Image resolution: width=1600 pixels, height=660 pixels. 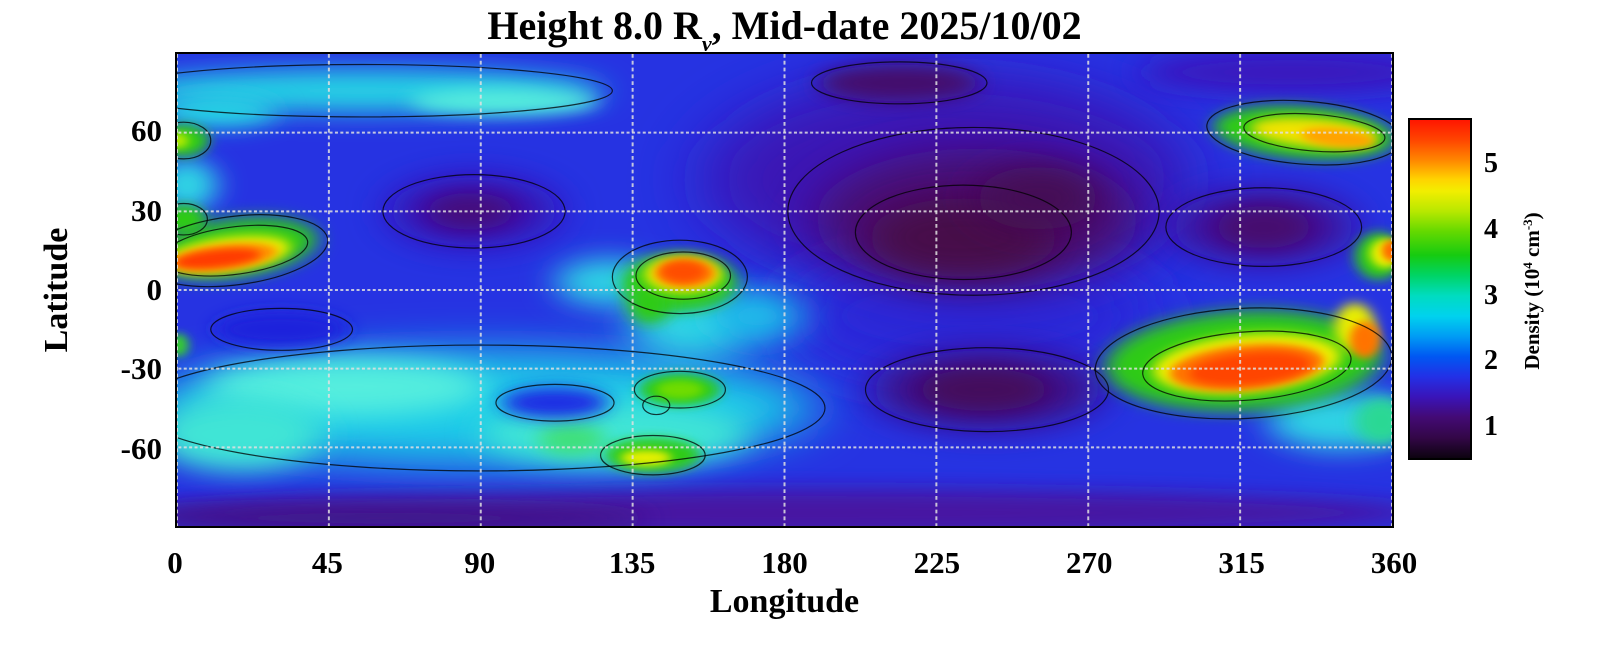 What do you see at coordinates (1527, 265) in the screenshot?
I see `colorbar-label-exponent: 4` at bounding box center [1527, 265].